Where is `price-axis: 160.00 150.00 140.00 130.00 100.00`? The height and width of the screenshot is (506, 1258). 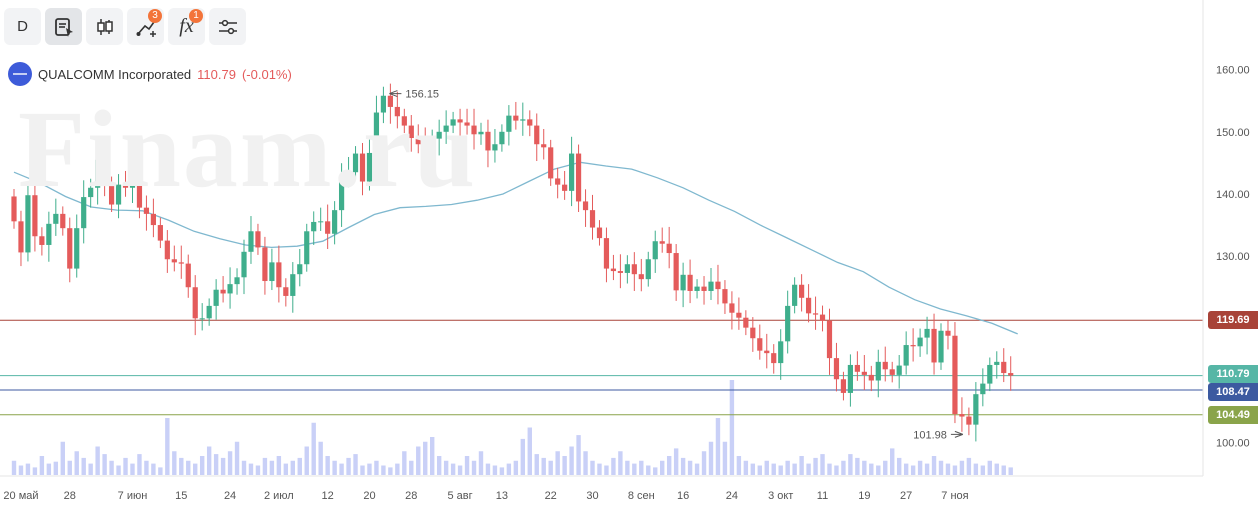
price-axis: 160.00 150.00 140.00 130.00 100.00 is located at coordinates (1226, 238).